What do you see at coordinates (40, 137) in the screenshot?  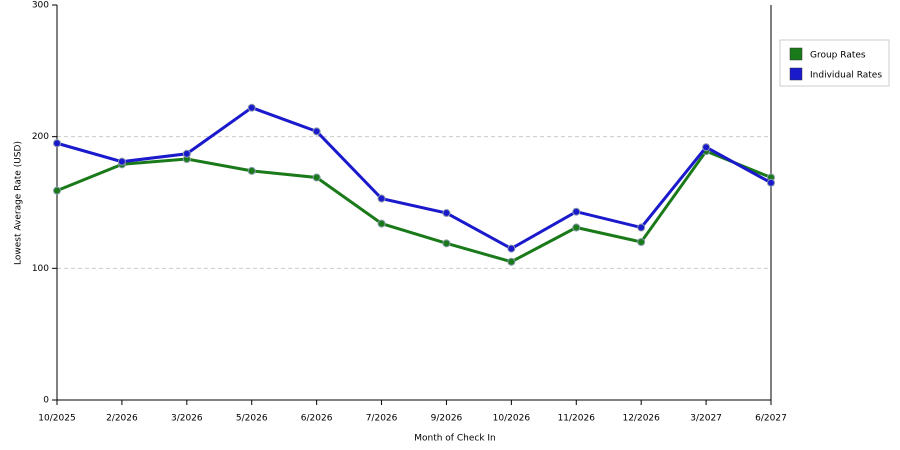 I see `y-tick-label: 200` at bounding box center [40, 137].